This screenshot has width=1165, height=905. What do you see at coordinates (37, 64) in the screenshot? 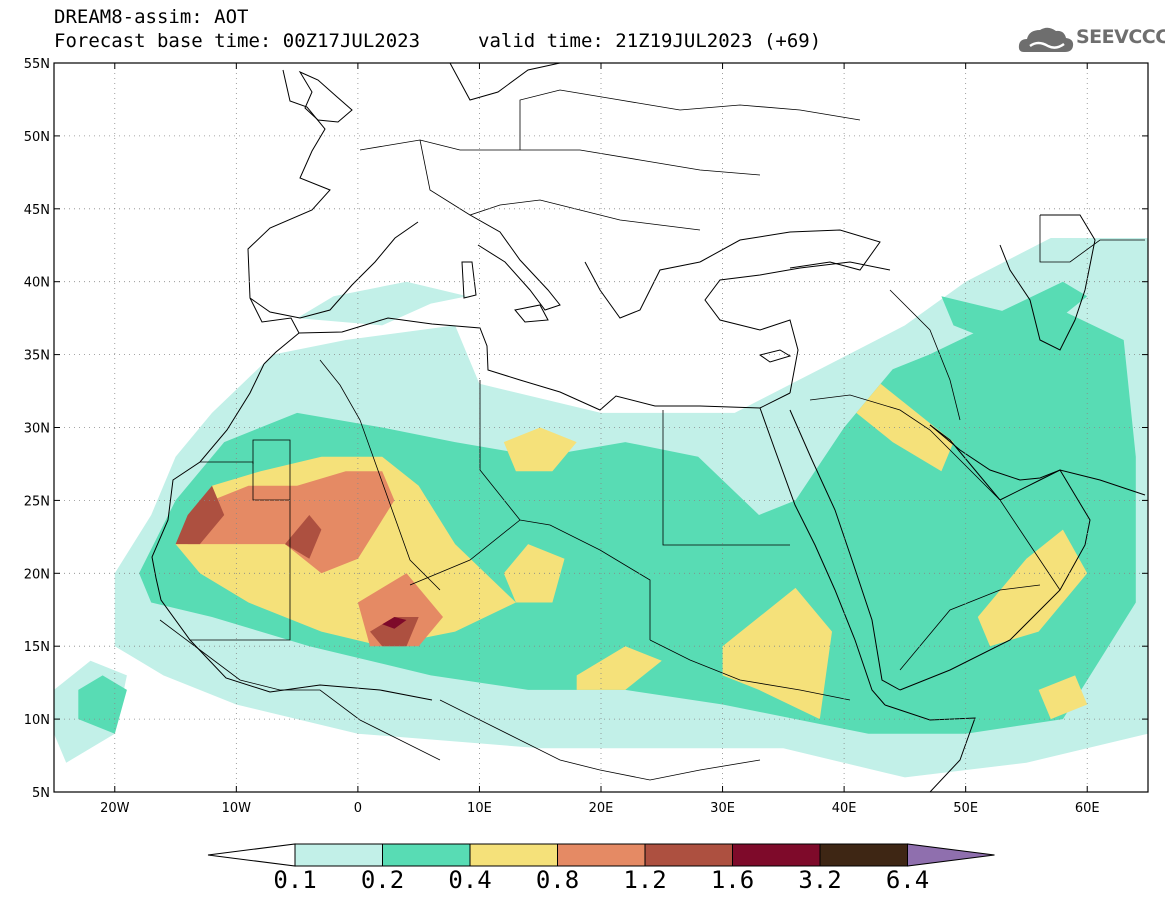
I see `lat-label: 55N` at bounding box center [37, 64].